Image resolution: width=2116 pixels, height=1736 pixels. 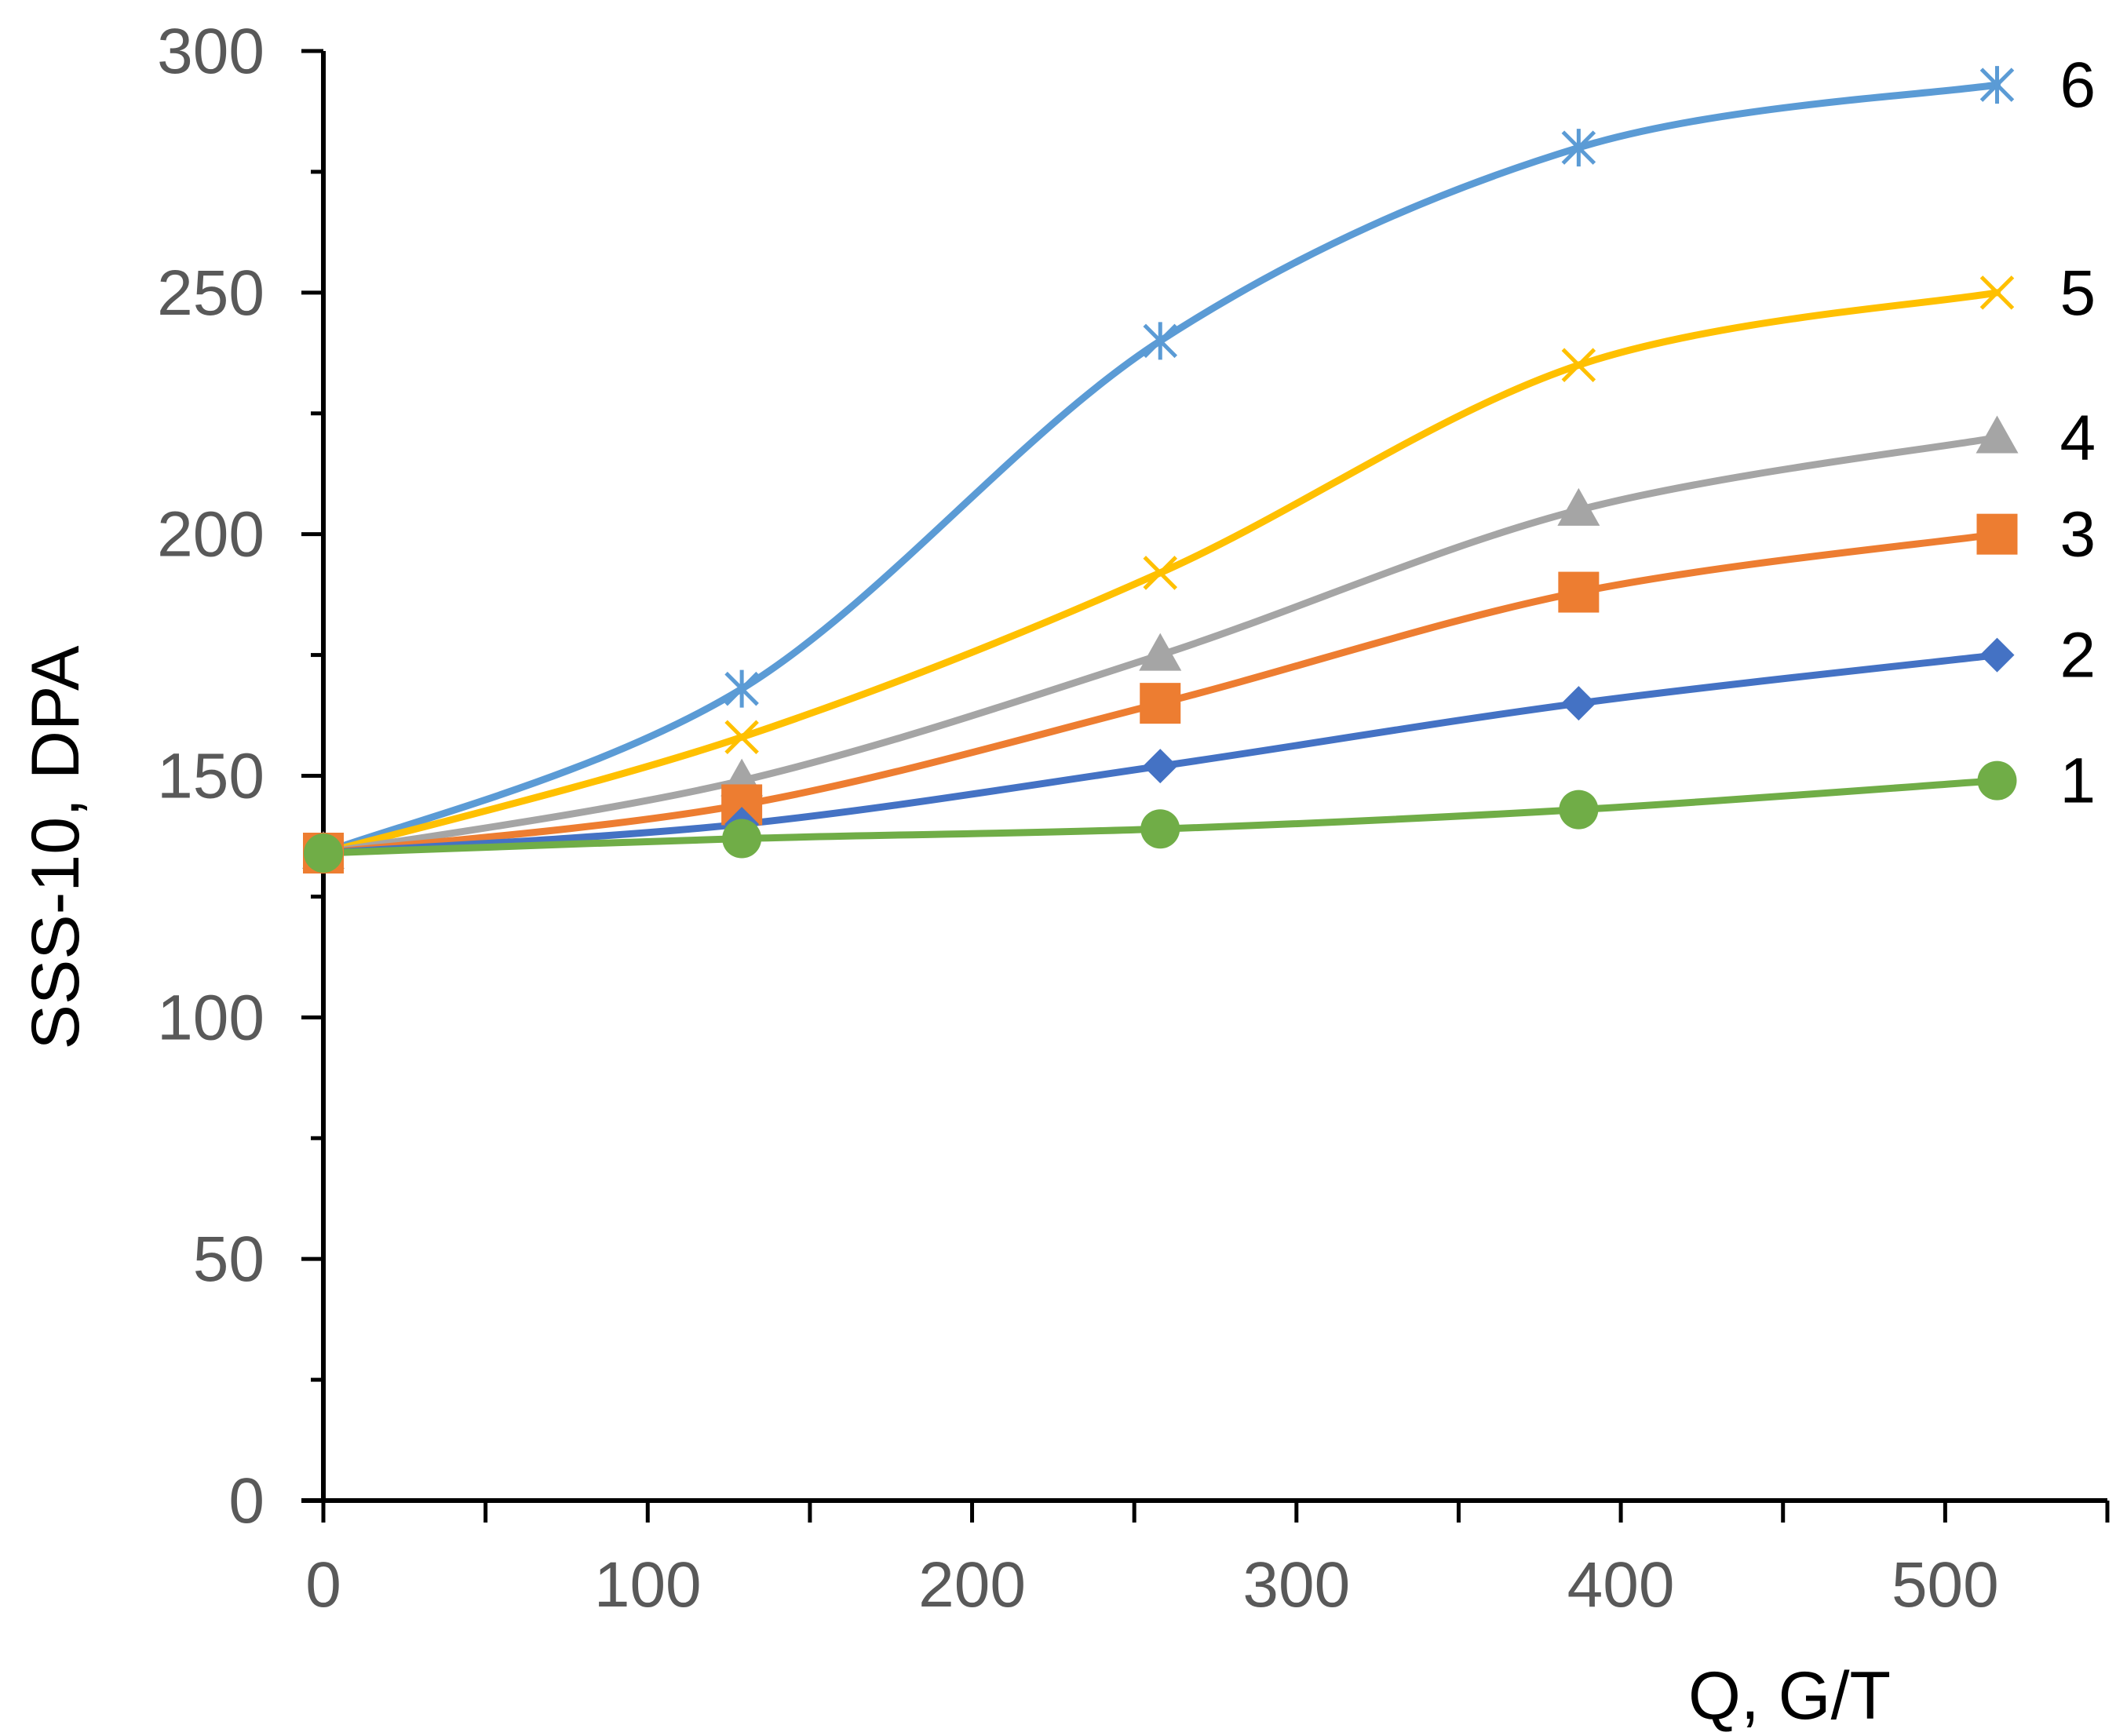 What do you see at coordinates (228, 1259) in the screenshot?
I see `y-tick-label: 50` at bounding box center [228, 1259].